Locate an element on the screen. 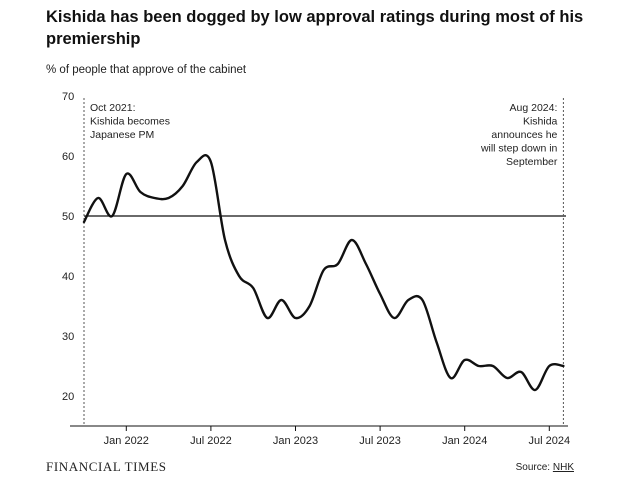  annotation-start-line: Oct 2021: is located at coordinates (113, 108).